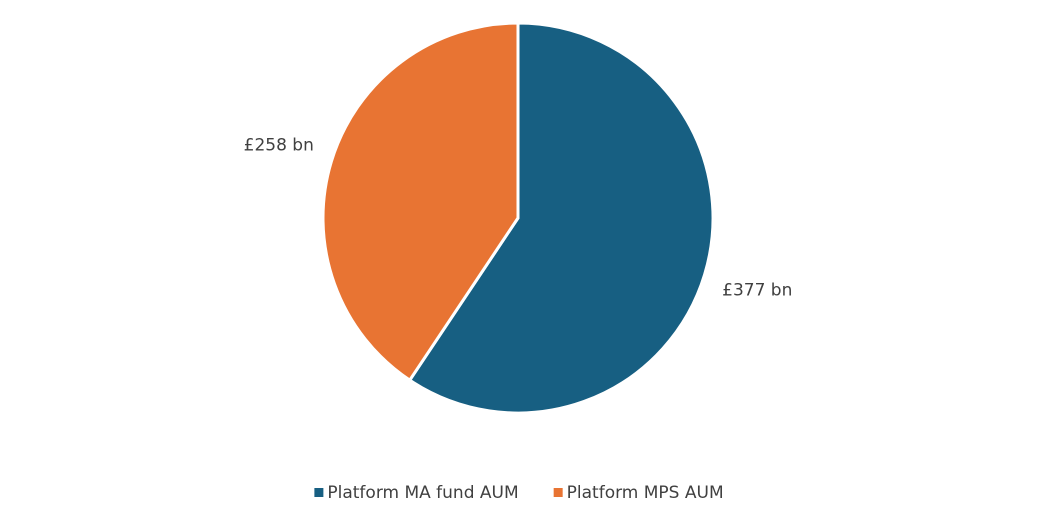 This screenshot has height=514, width=1037. What do you see at coordinates (645, 493) in the screenshot?
I see `legend-label: Platform MPS AUM` at bounding box center [645, 493].